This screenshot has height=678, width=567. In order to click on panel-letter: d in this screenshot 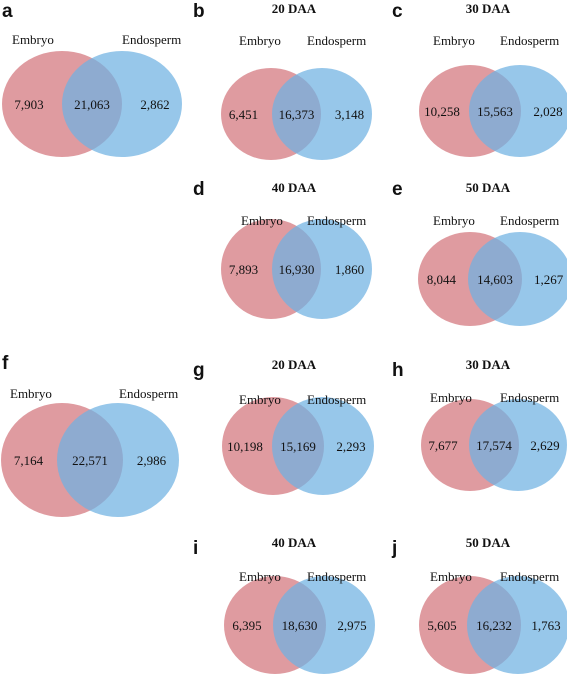, I will do `click(199, 189)`.